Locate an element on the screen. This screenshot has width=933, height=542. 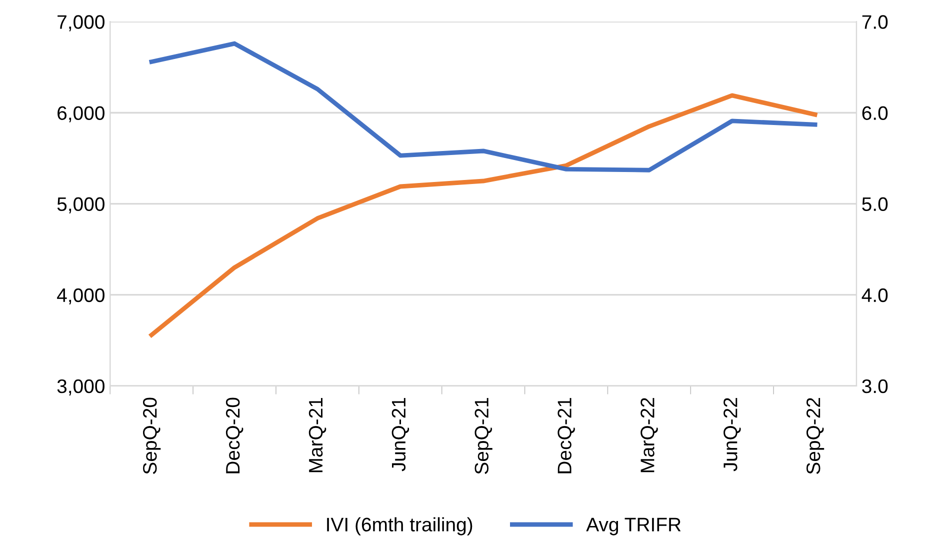
y-tick-label: 7,000 is located at coordinates (81, 23).